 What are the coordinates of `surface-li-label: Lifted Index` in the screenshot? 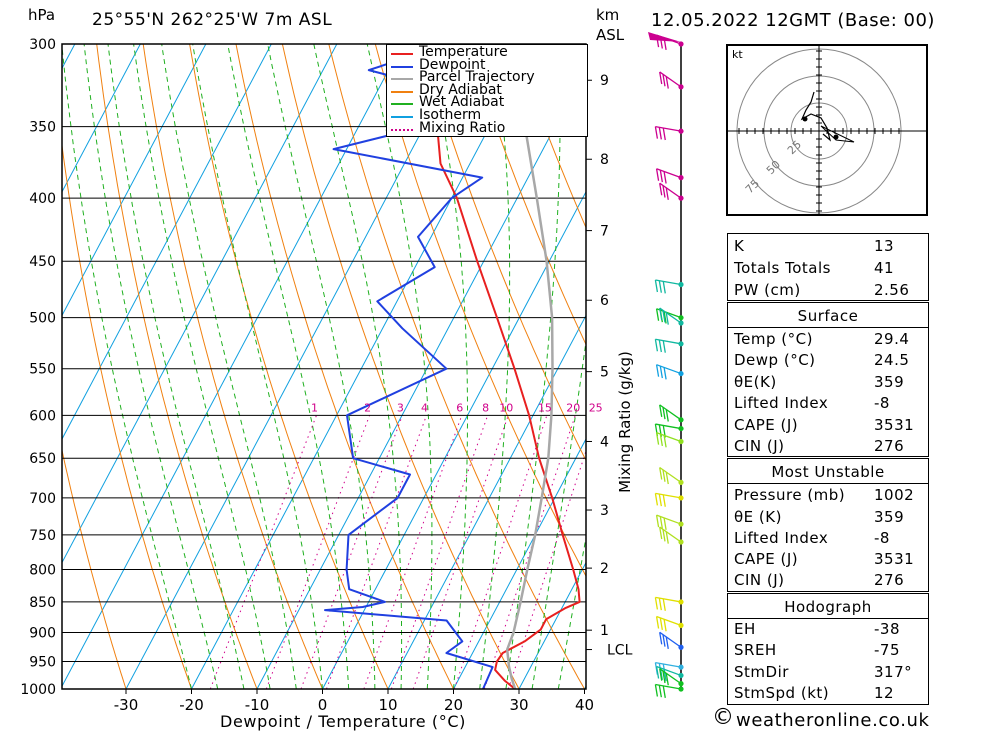 It's located at (781, 403).